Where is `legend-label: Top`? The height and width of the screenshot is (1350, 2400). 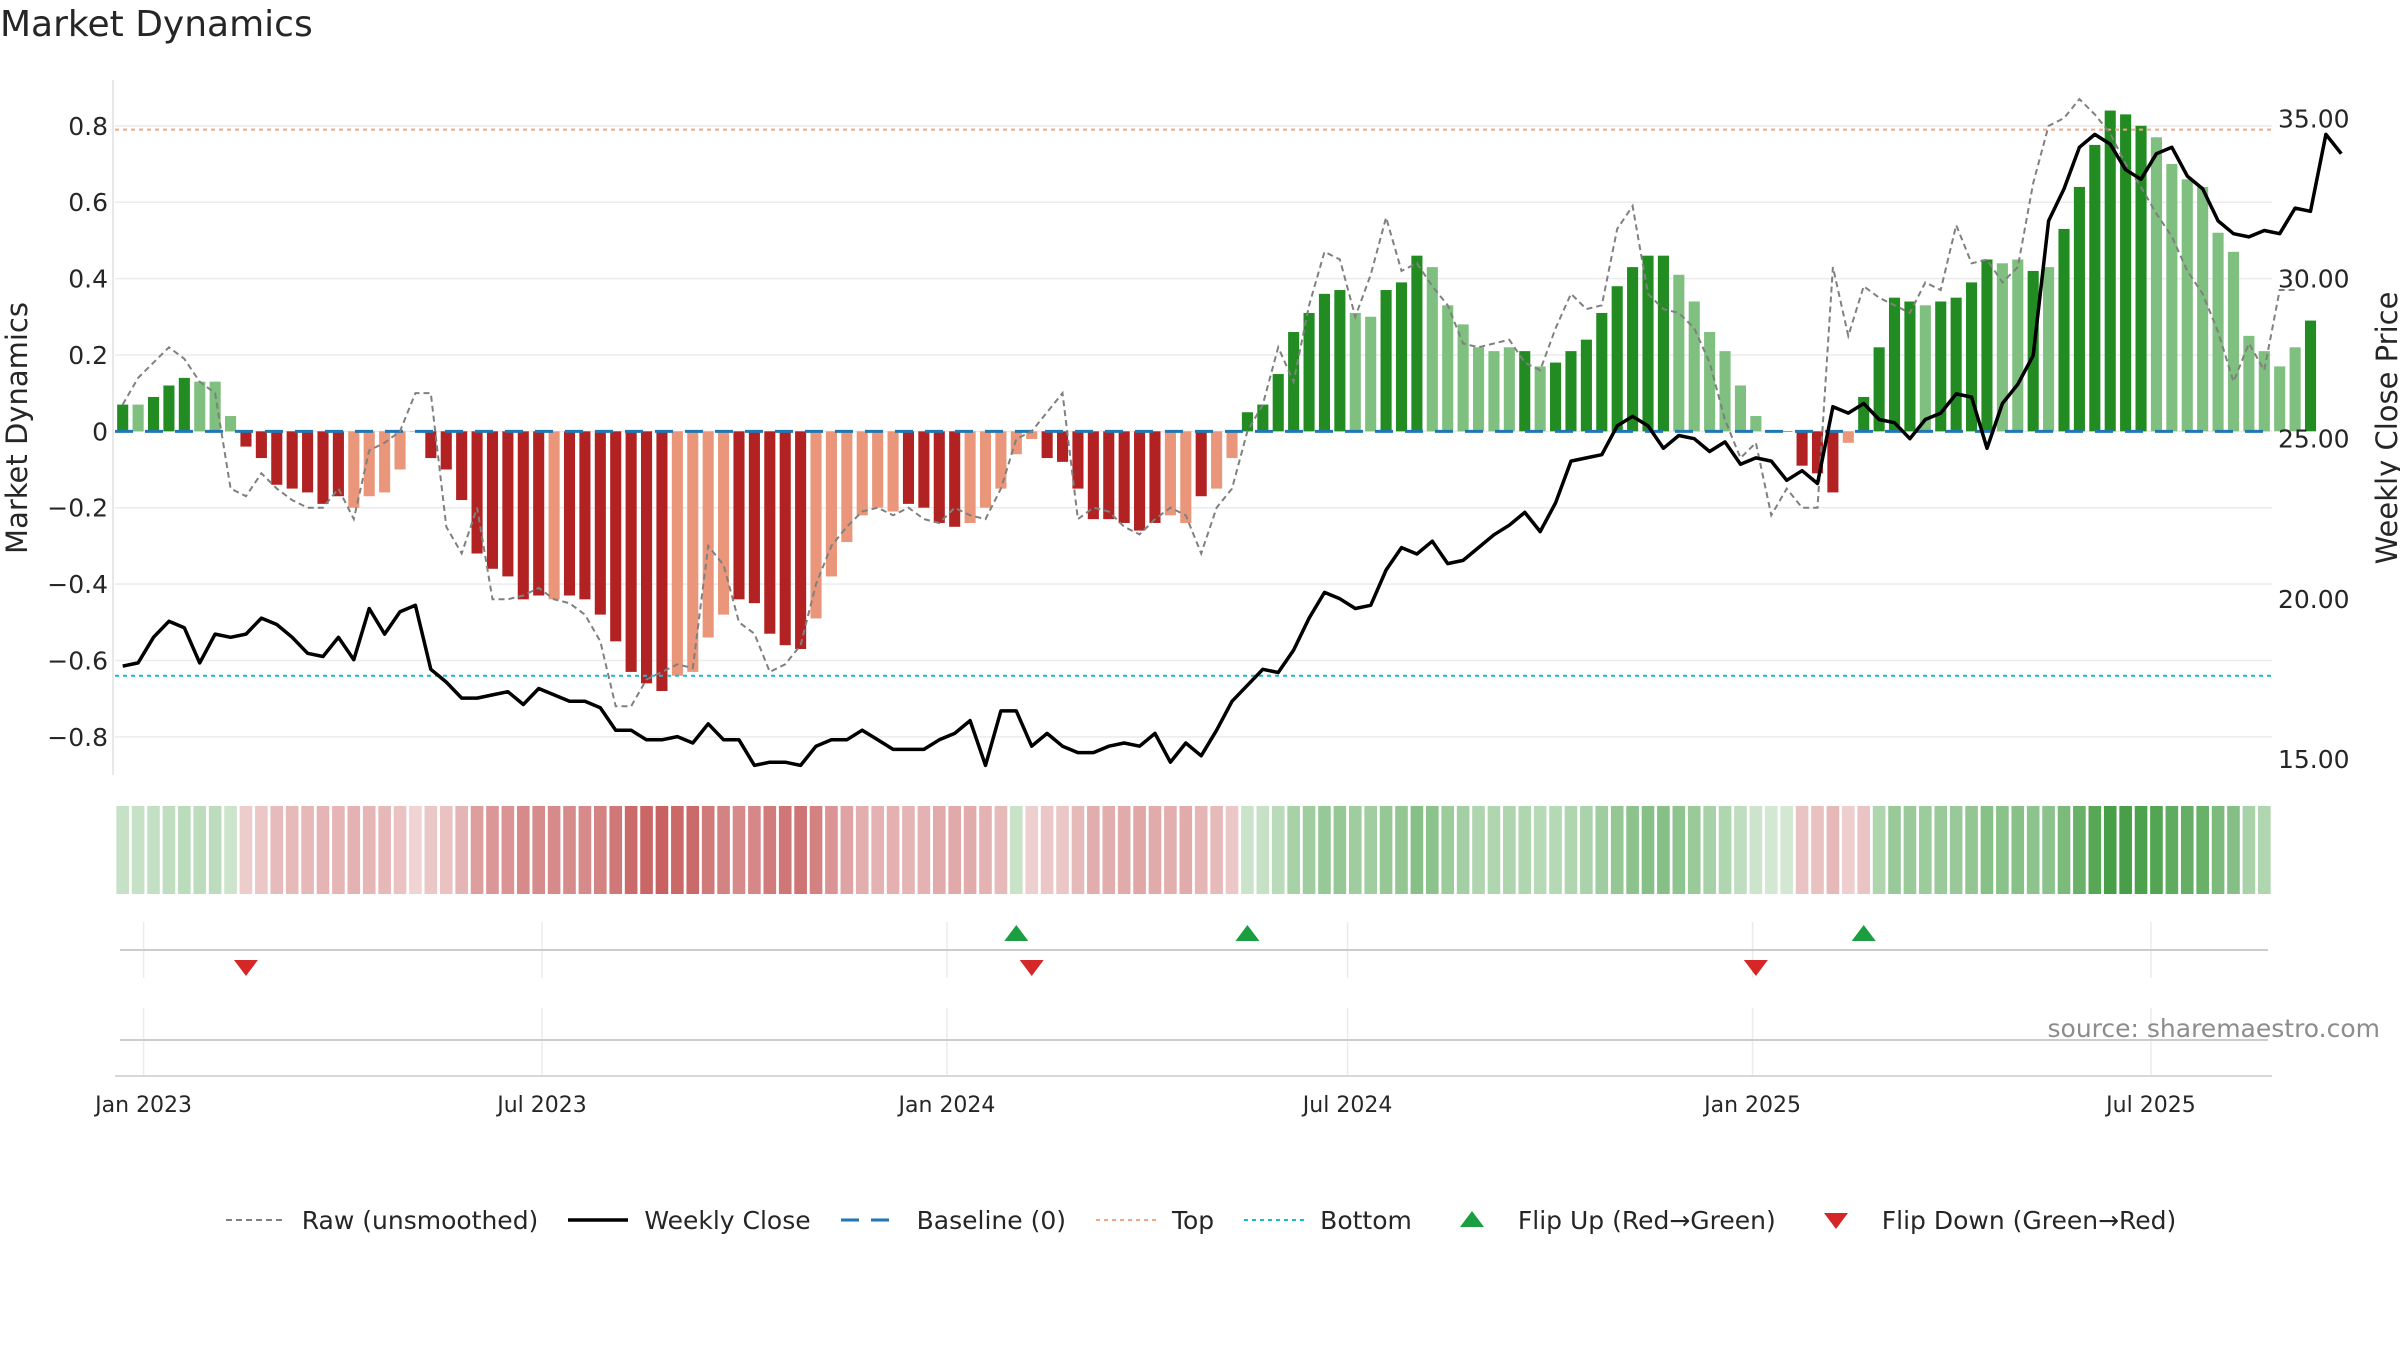 legend-label: Top is located at coordinates (1193, 1220).